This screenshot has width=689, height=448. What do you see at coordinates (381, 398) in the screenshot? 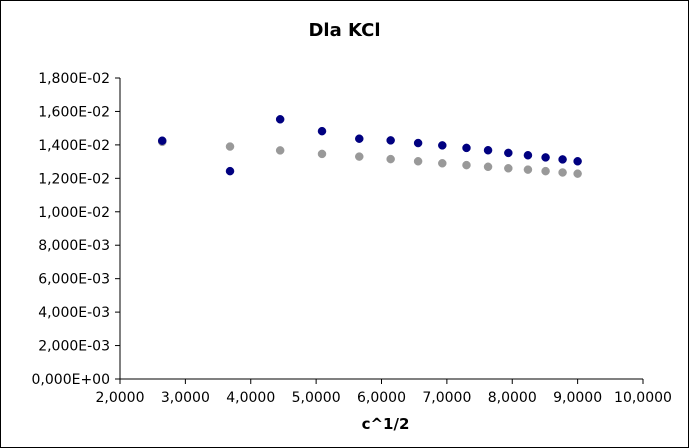
I see `x-tick-label: 6,0000` at bounding box center [381, 398].